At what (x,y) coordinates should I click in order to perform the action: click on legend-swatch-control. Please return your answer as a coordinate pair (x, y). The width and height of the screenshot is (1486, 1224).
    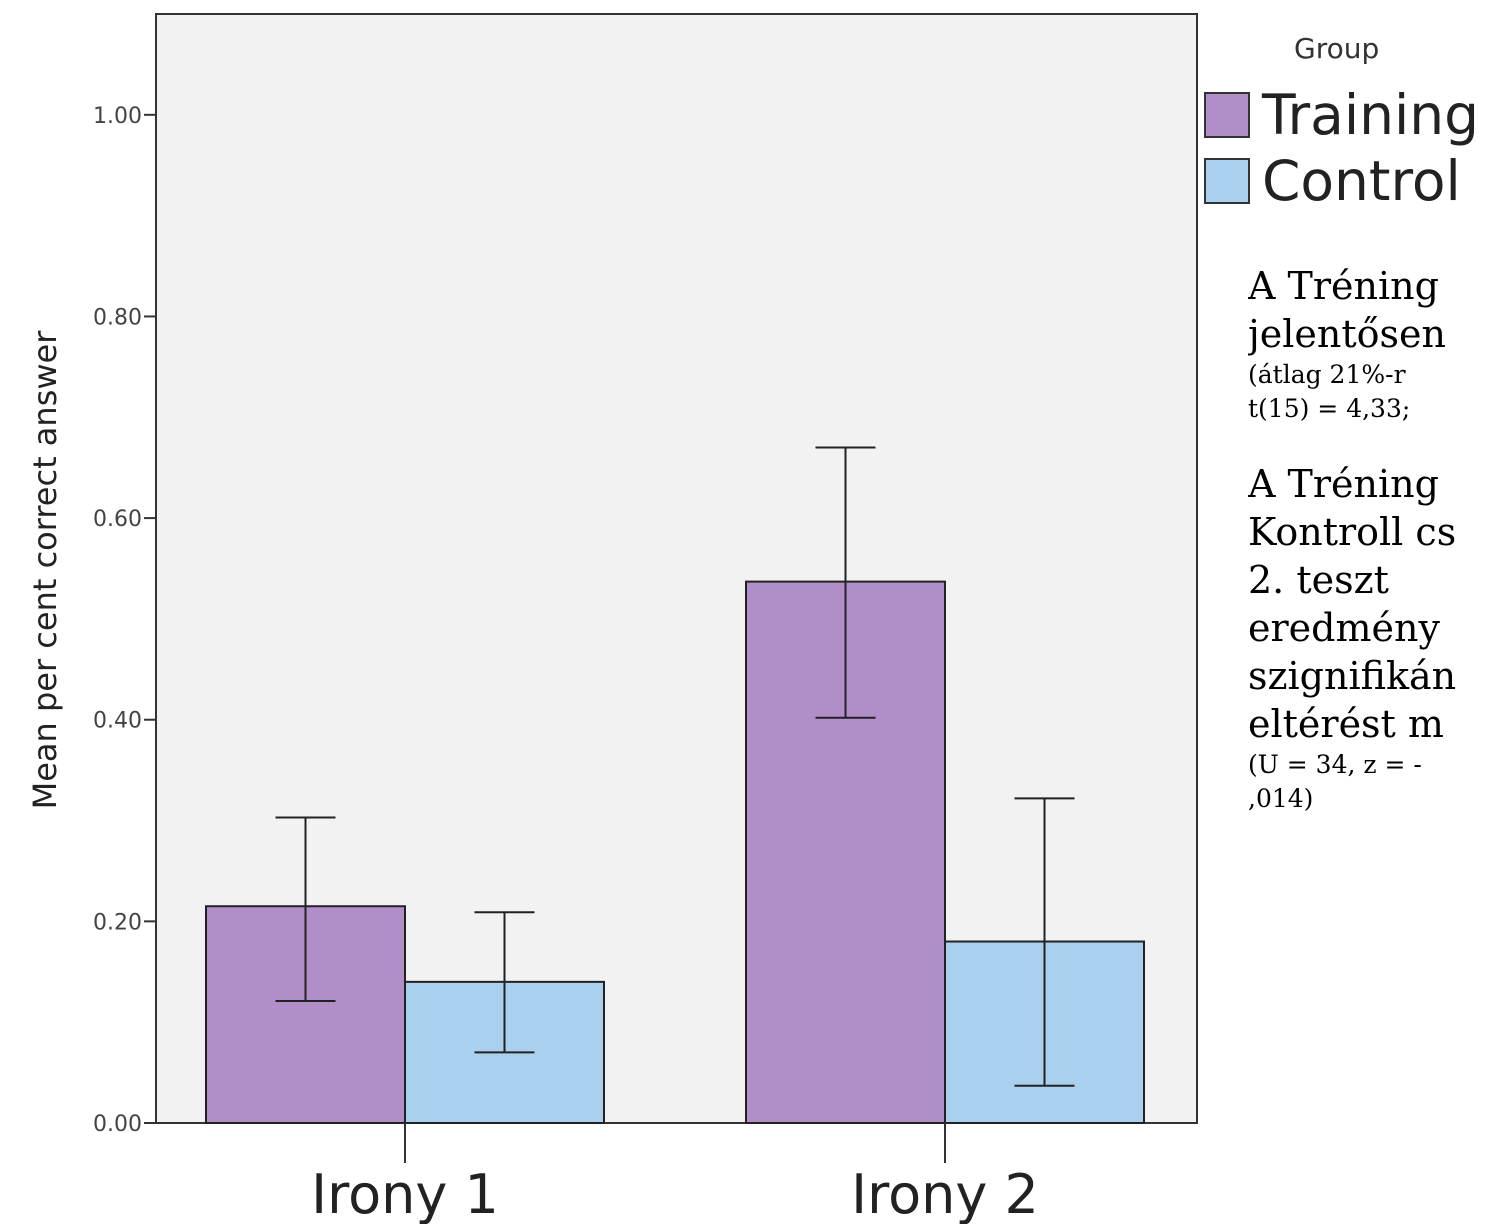
    Looking at the image, I should click on (1227, 181).